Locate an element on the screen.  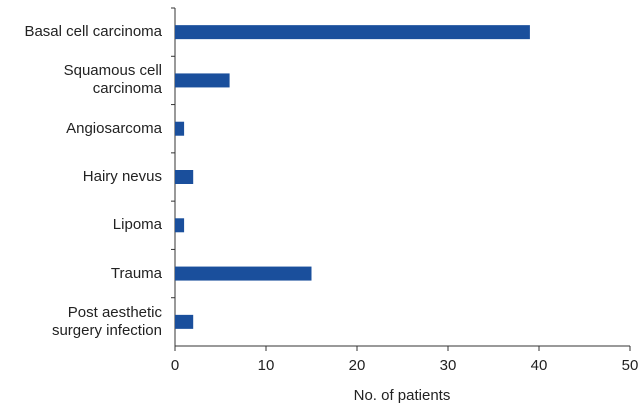
y-tick-label: Basal cell carcinoma is located at coordinates (93, 32).